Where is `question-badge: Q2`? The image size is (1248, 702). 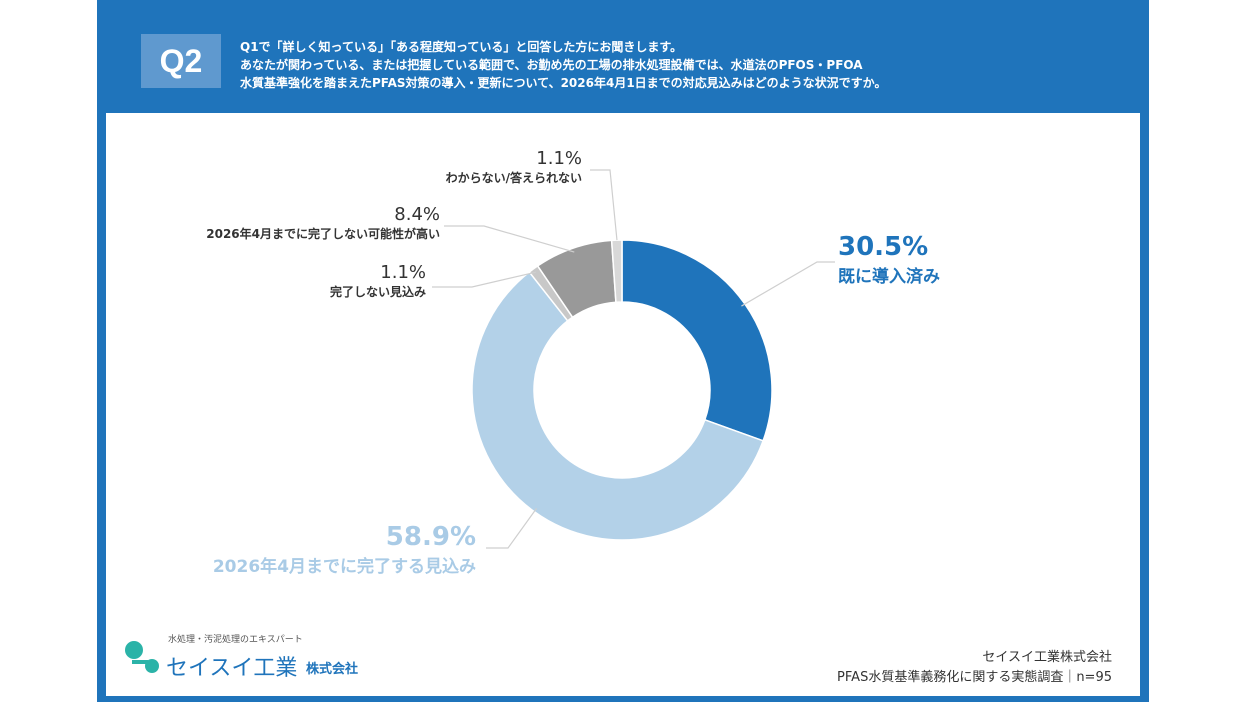
question-badge: Q2 is located at coordinates (181, 61).